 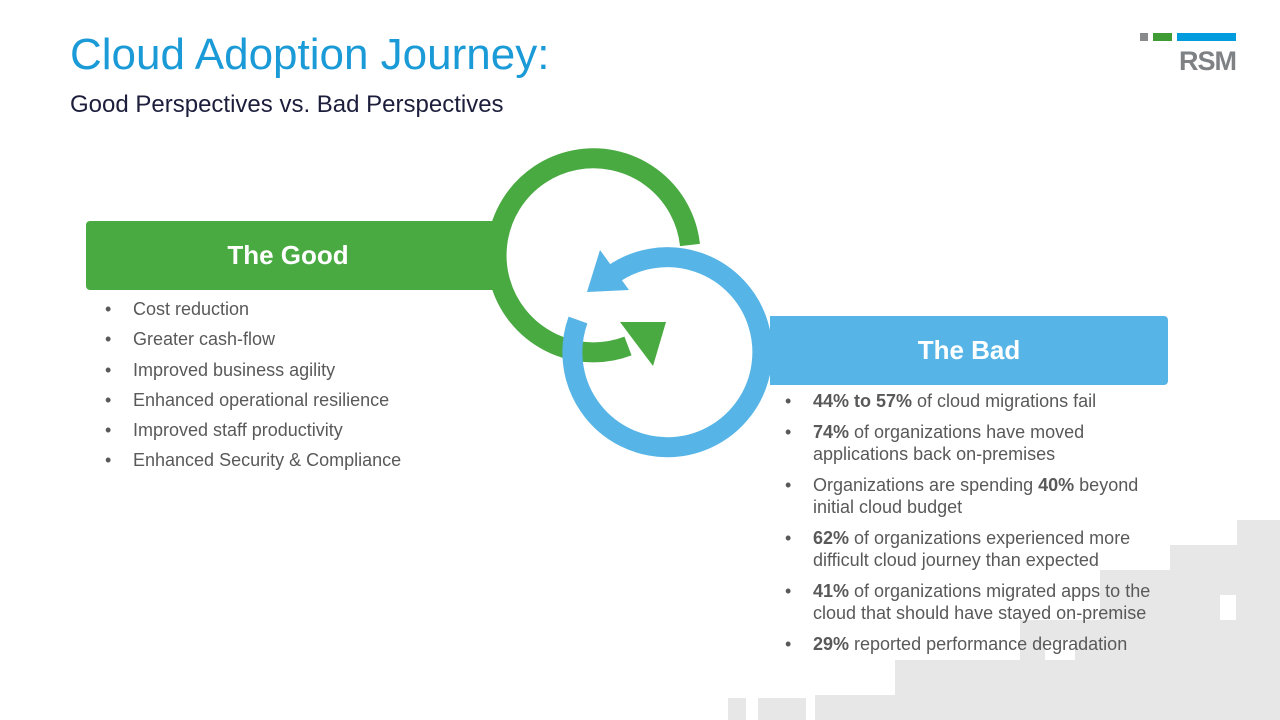 What do you see at coordinates (253, 343) in the screenshot?
I see `good-item: Greater cash-flow` at bounding box center [253, 343].